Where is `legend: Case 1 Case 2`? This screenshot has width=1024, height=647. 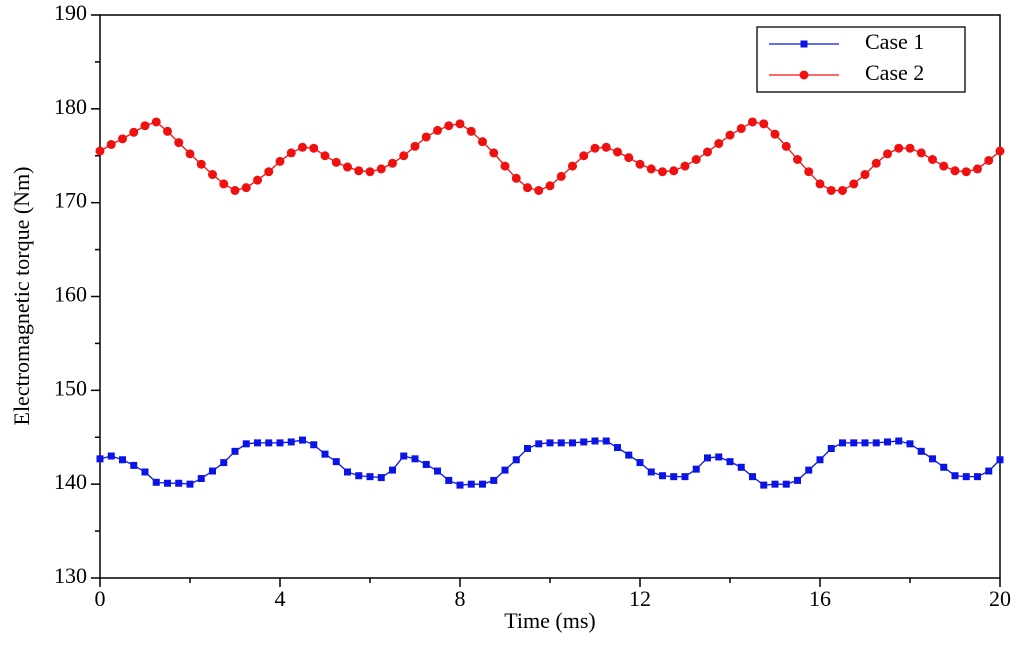
legend: Case 1 Case 2 is located at coordinates (861, 59).